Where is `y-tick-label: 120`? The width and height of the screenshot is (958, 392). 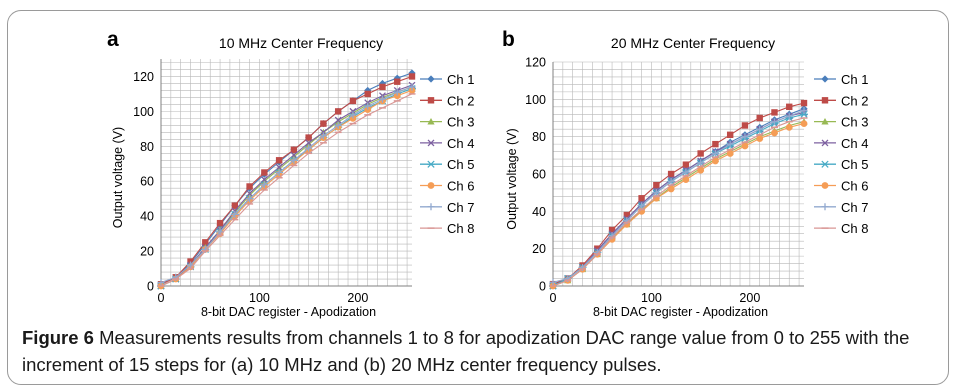 y-tick-label: 120 is located at coordinates (143, 77).